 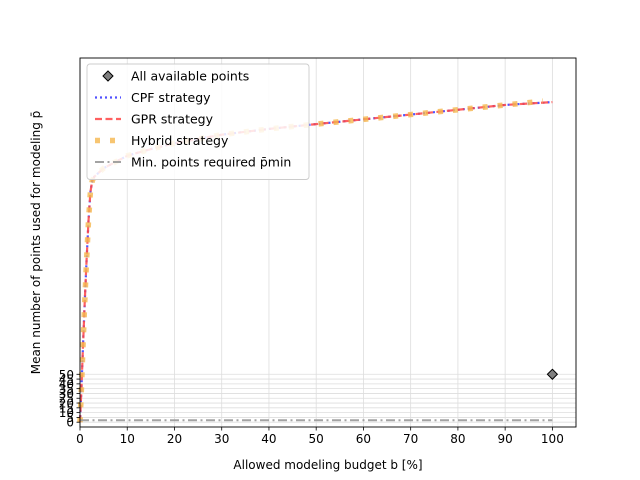 What do you see at coordinates (174, 439) in the screenshot?
I see `x-tick-label: 20` at bounding box center [174, 439].